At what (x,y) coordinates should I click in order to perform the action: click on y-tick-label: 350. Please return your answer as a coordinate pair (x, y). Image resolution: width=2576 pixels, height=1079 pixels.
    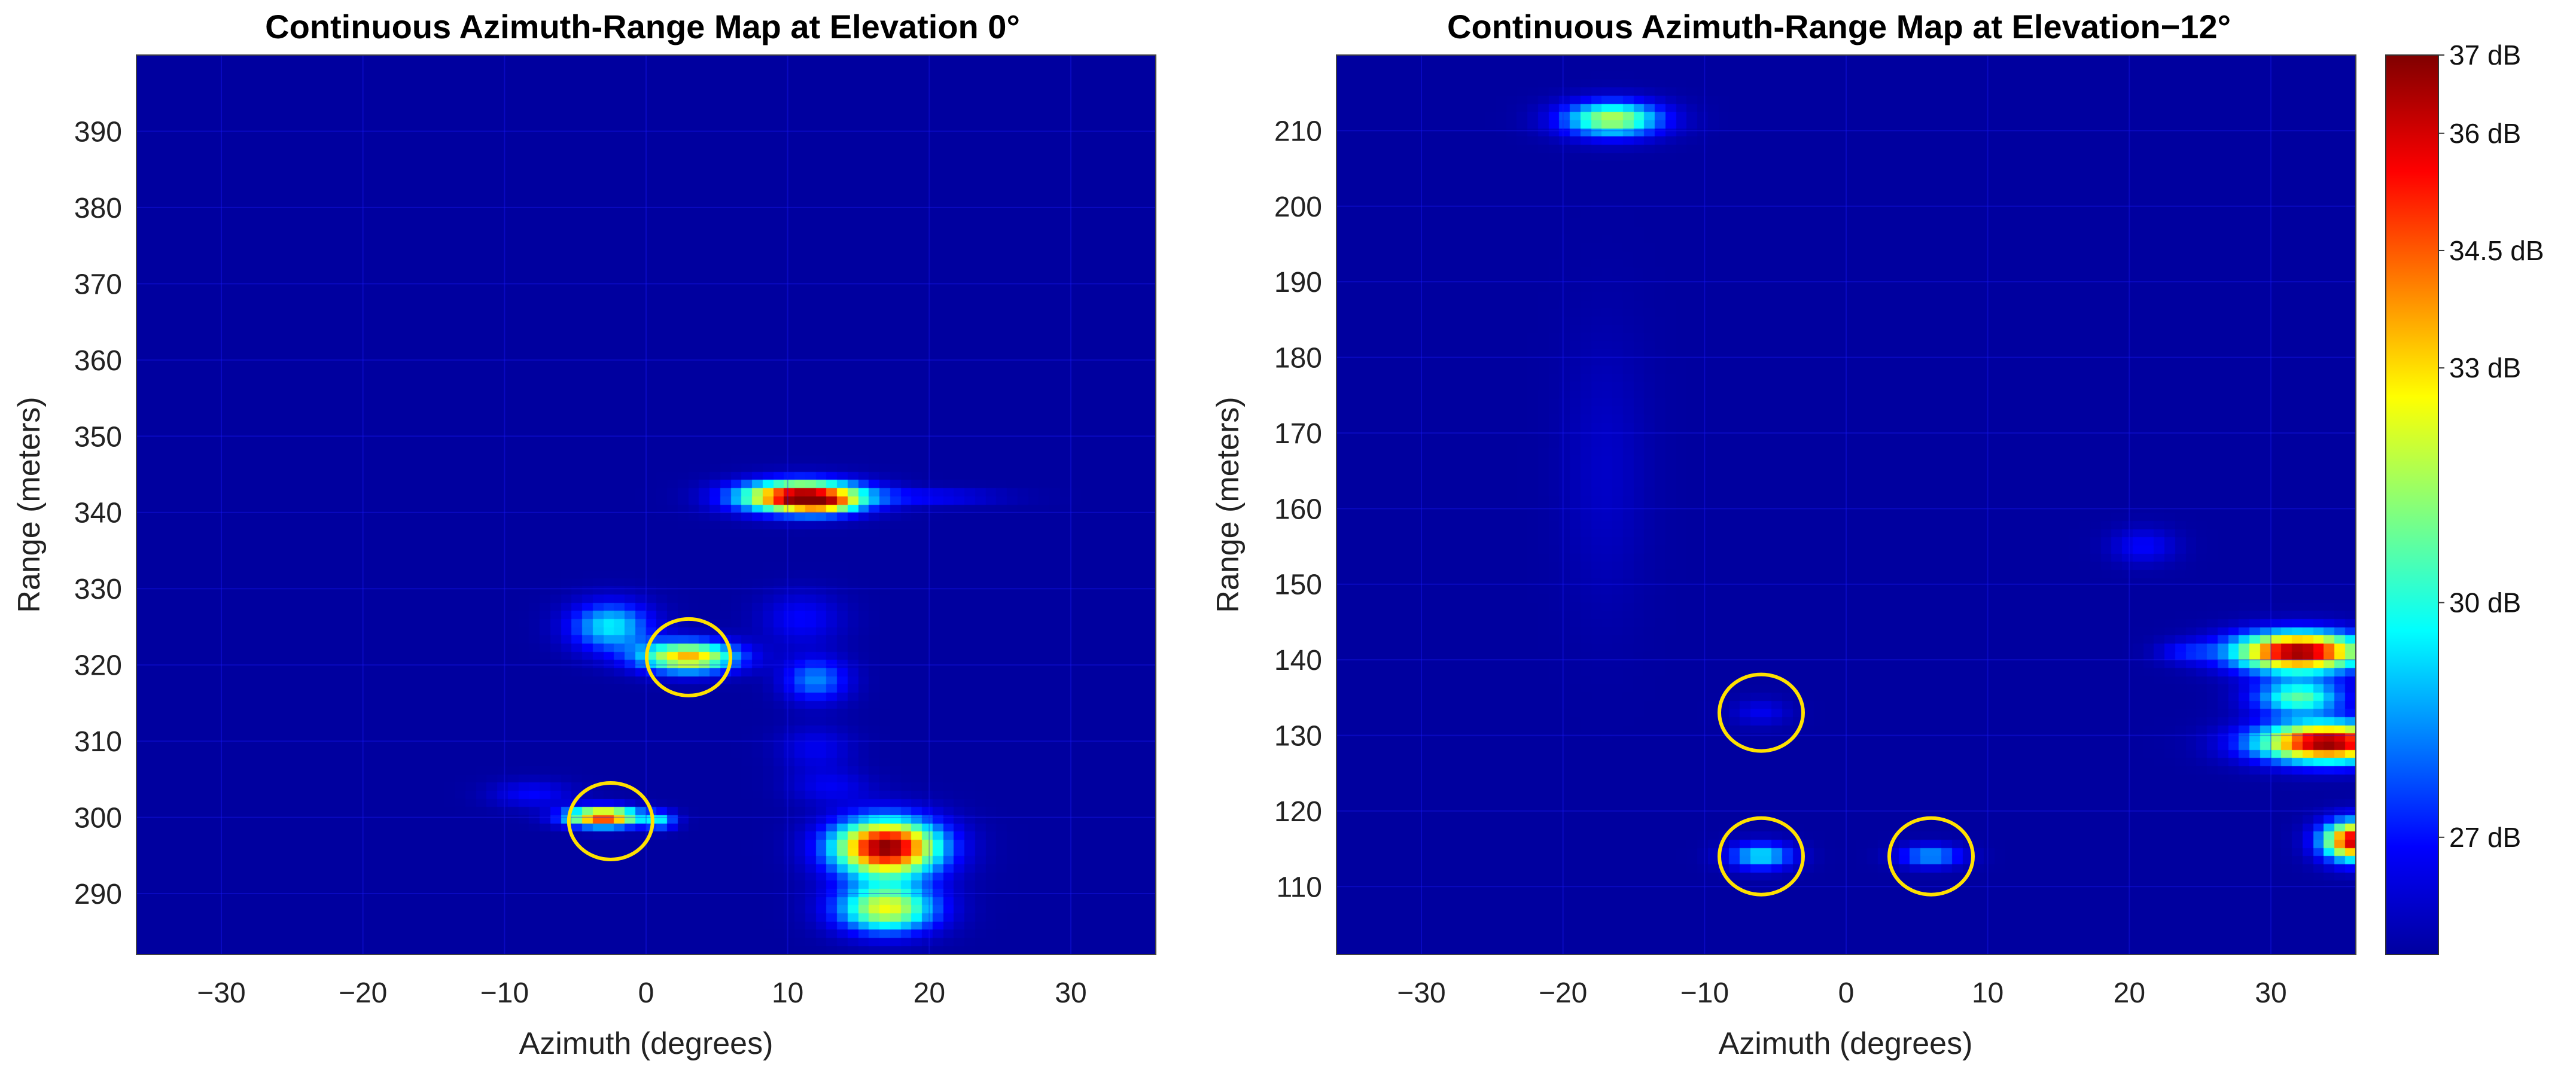
    Looking at the image, I should click on (98, 437).